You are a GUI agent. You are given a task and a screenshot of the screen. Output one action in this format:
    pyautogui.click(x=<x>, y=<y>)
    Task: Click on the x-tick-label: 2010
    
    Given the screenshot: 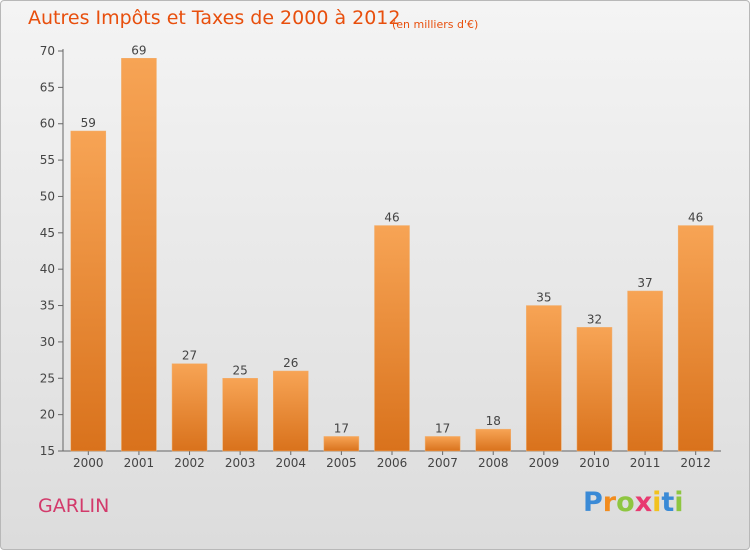 What is the action you would take?
    pyautogui.click(x=594, y=463)
    